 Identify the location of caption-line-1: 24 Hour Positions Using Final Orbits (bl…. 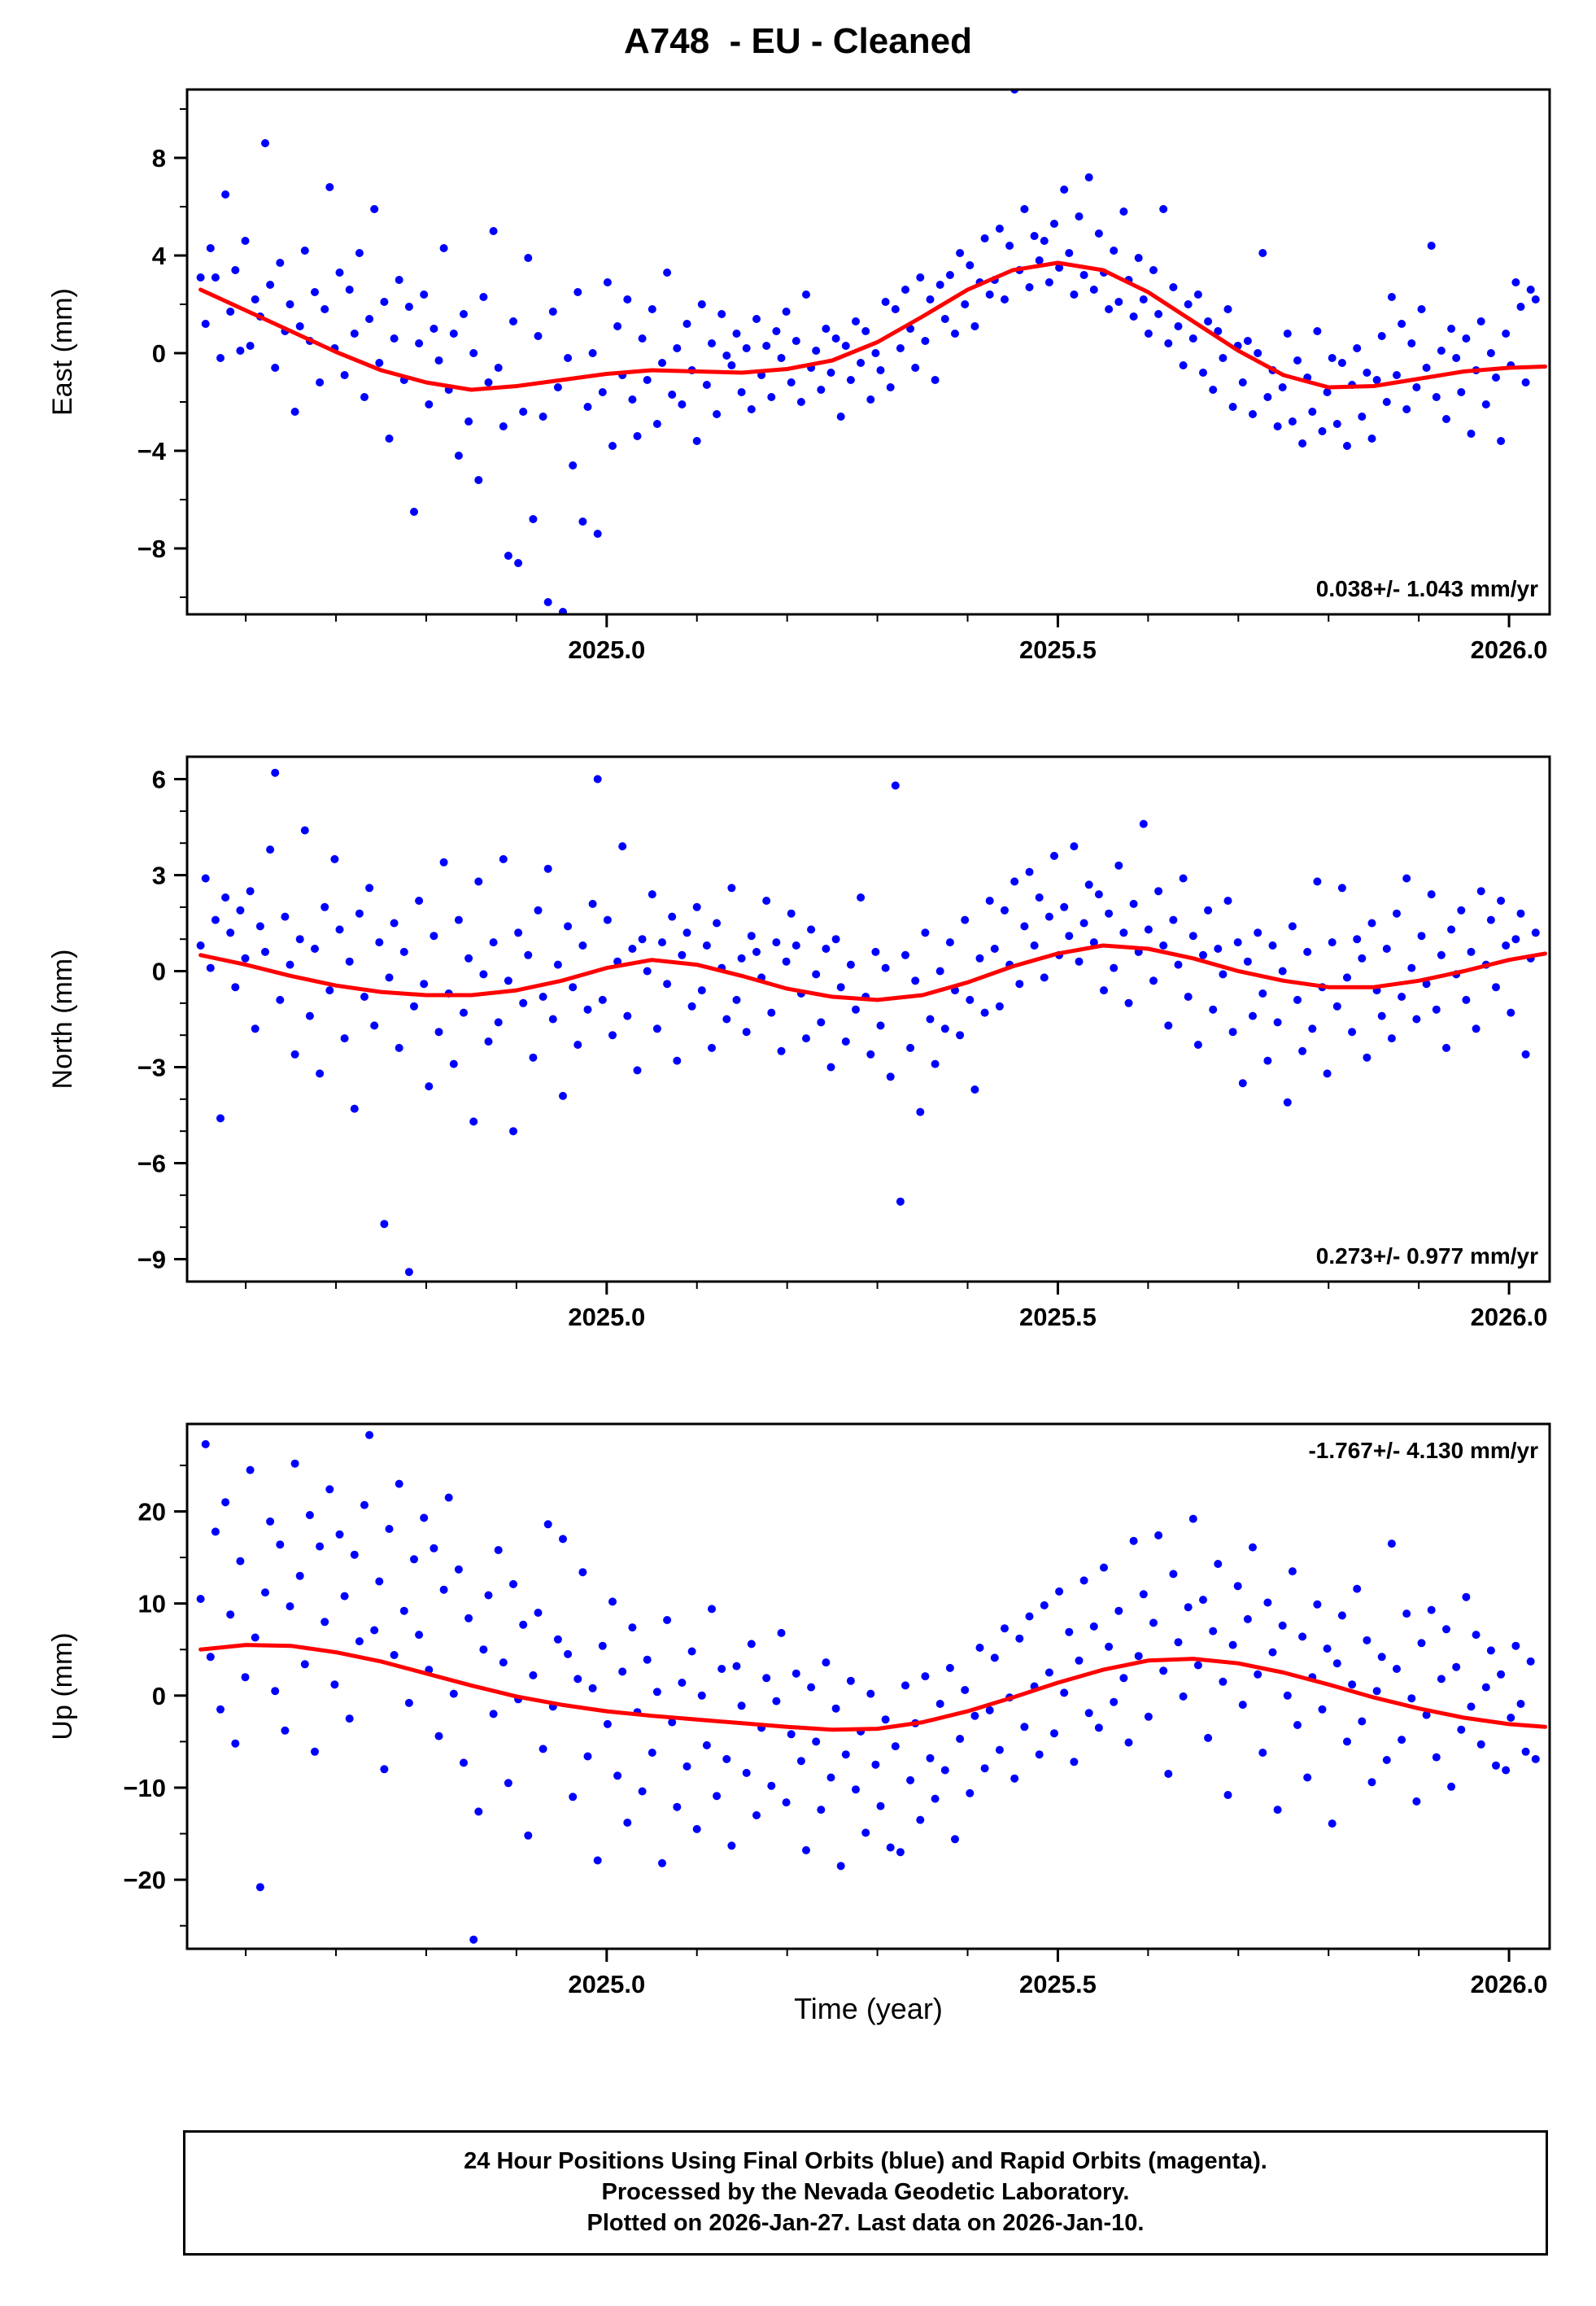
(865, 2161).